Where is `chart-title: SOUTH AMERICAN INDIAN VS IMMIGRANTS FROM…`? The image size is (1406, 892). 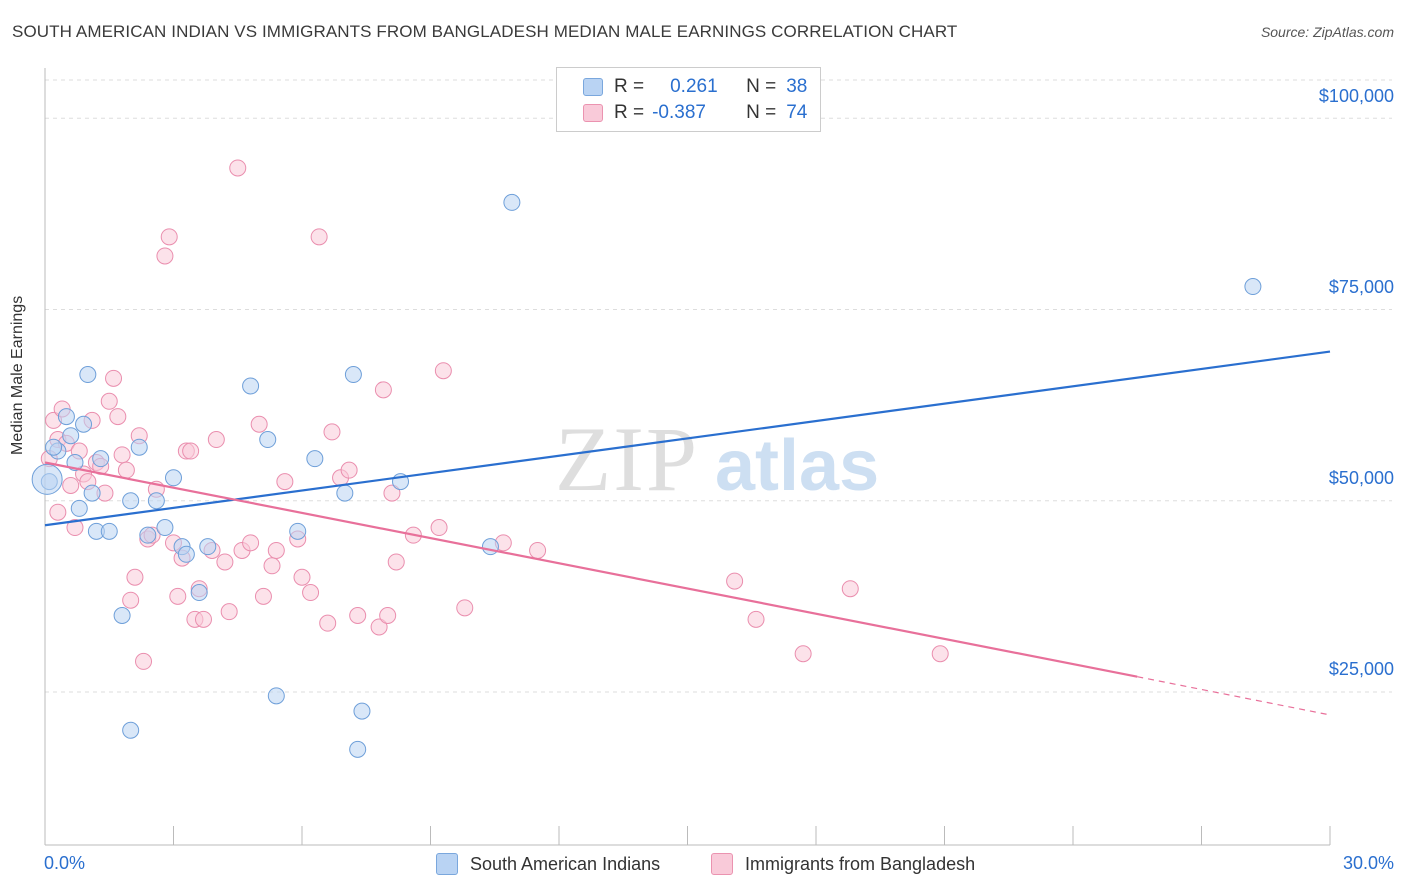 chart-title: SOUTH AMERICAN INDIAN VS IMMIGRANTS FROM… is located at coordinates (485, 31).